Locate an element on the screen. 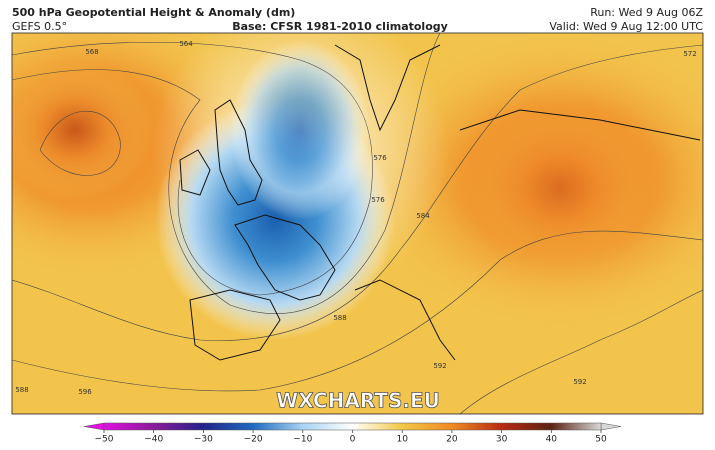 The width and height of the screenshot is (715, 450). run: Run: Wed 9 Aug 06Z is located at coordinates (646, 12).